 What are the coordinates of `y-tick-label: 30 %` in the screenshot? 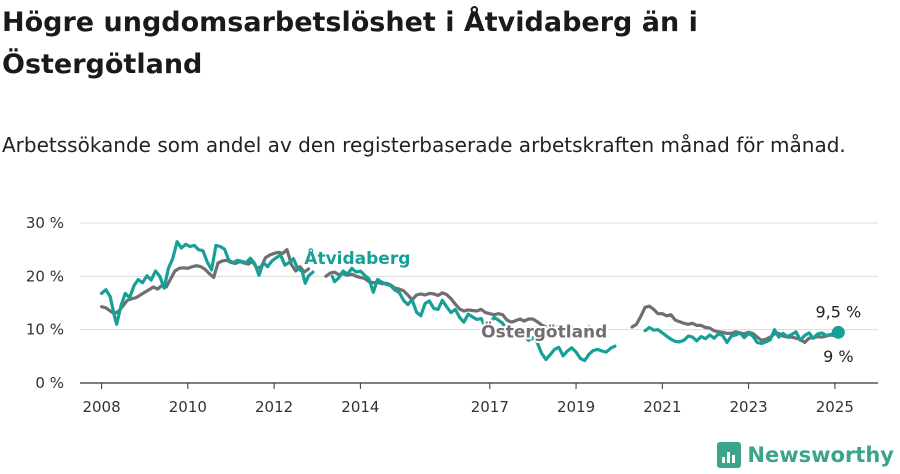 It's located at (45, 223).